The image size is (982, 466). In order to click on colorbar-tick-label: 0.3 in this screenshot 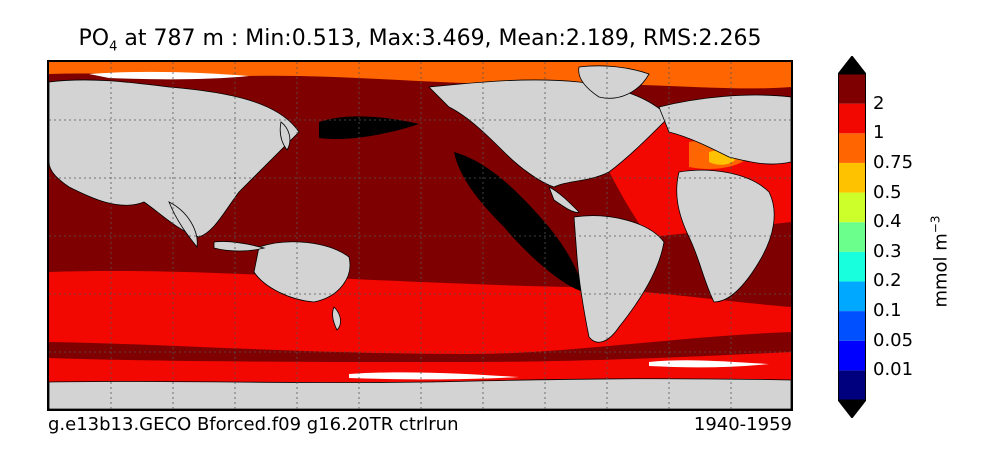, I will do `click(887, 251)`.